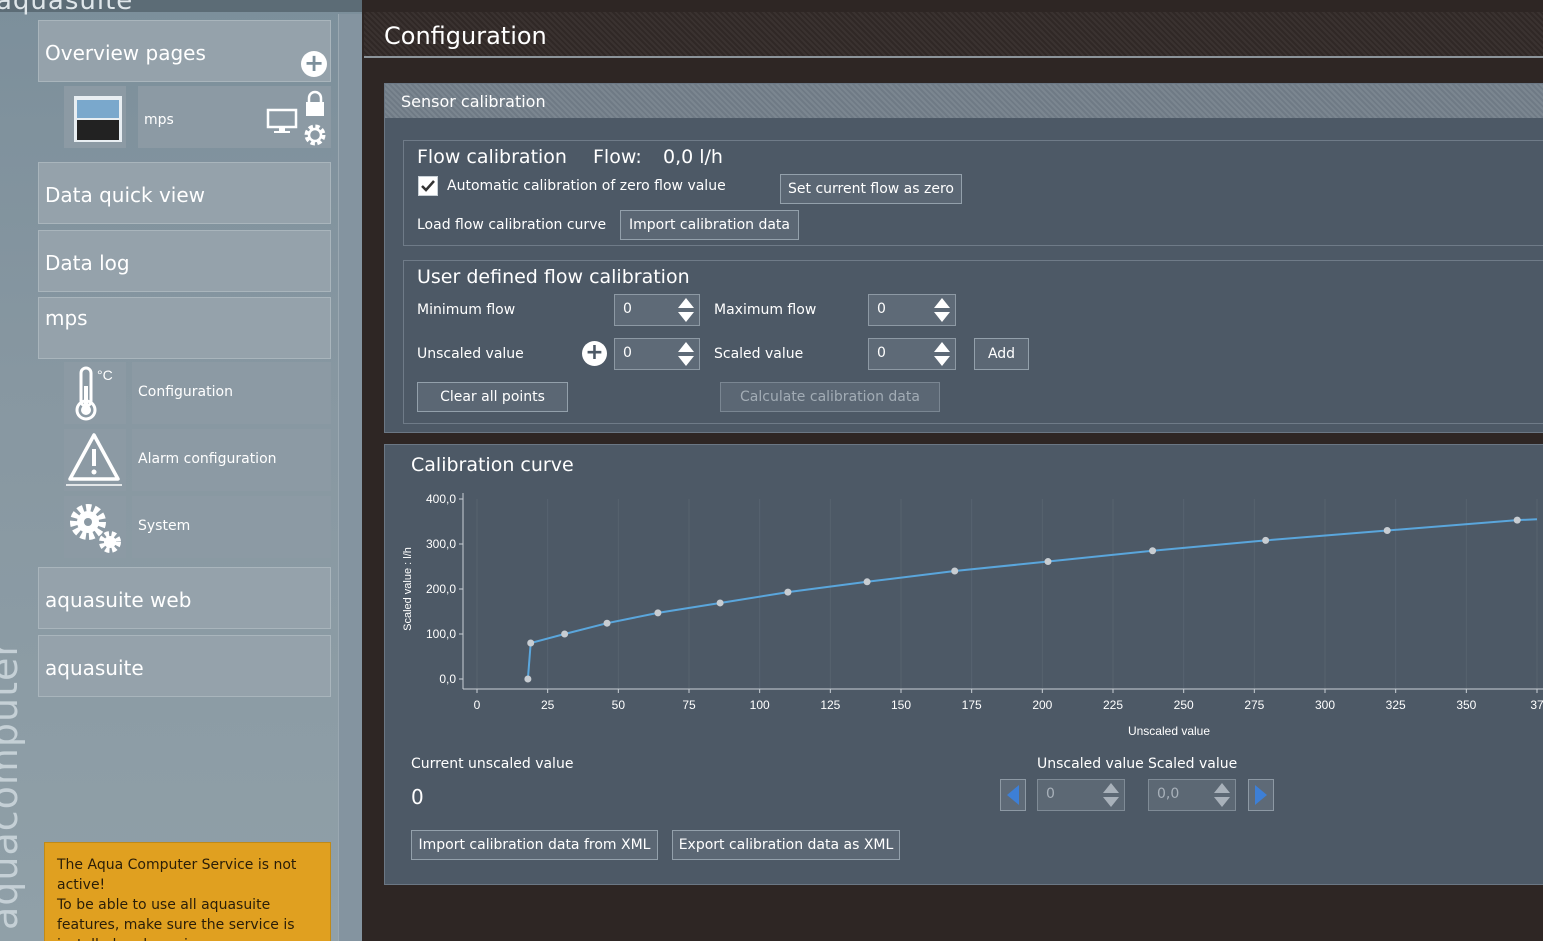  I want to click on auto-zero-checkbox, so click(428, 186).